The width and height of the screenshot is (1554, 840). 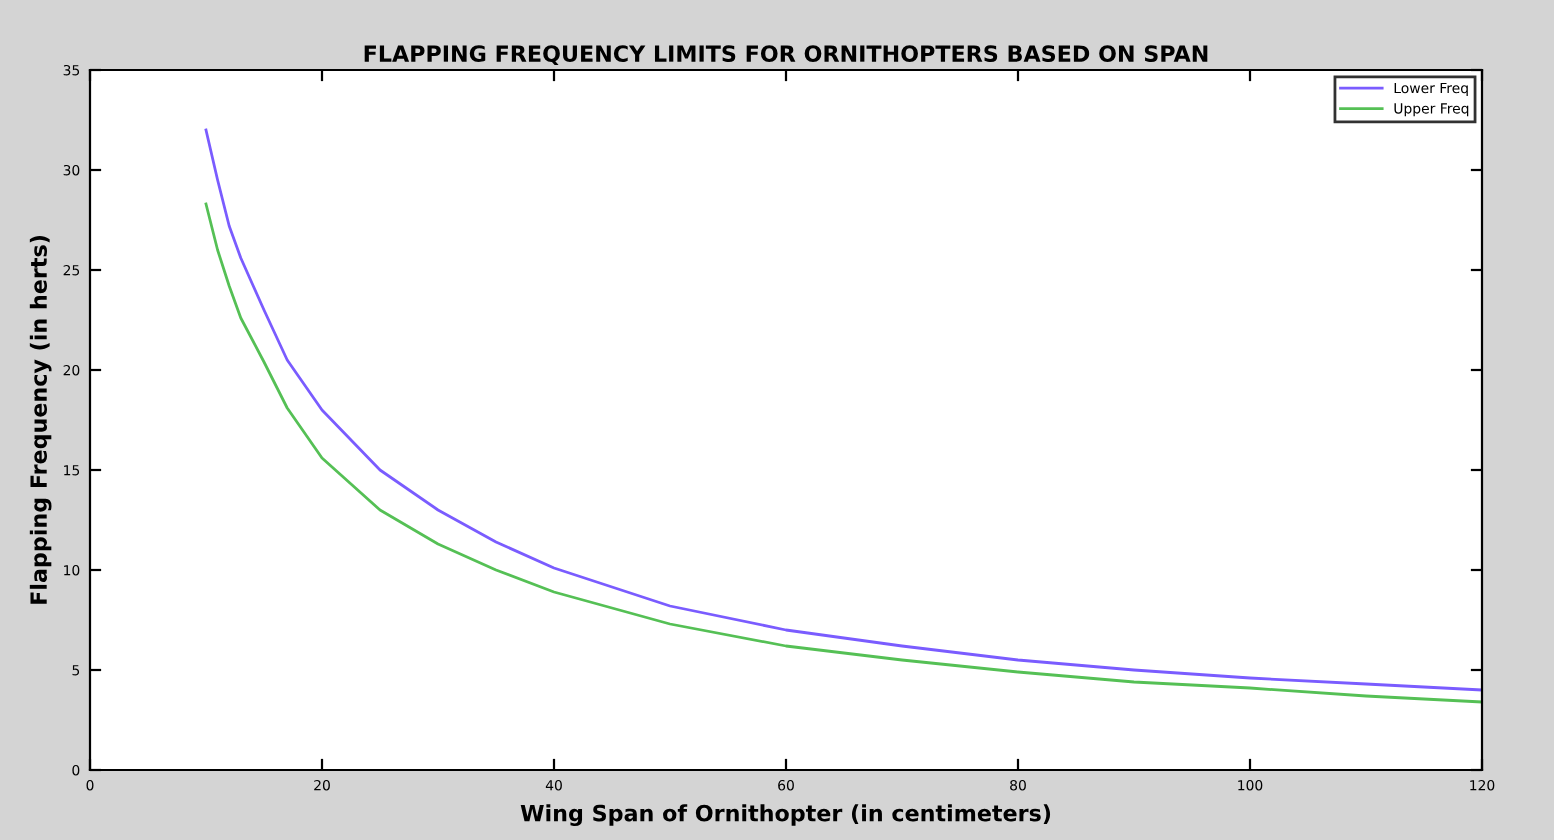 What do you see at coordinates (786, 55) in the screenshot?
I see `chart-title: FLAPPING FREQUENCY LIMITS FOR ORNITHOPTERS BASED ON SPAN` at bounding box center [786, 55].